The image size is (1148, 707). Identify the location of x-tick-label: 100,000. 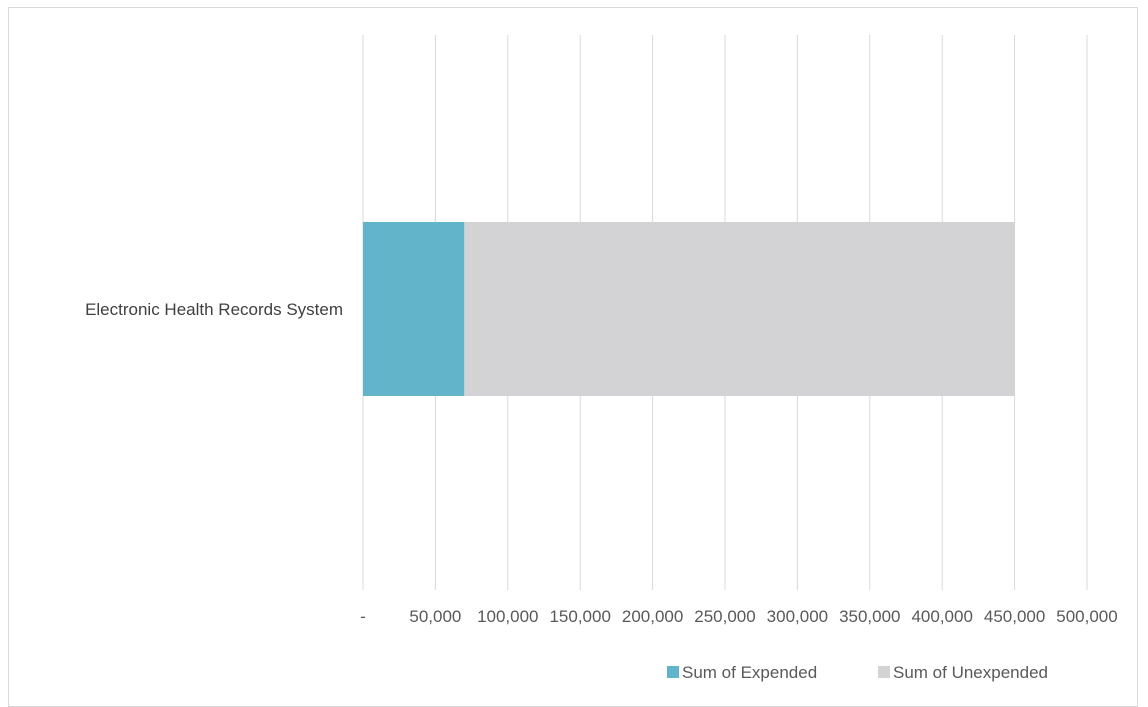
(507, 616).